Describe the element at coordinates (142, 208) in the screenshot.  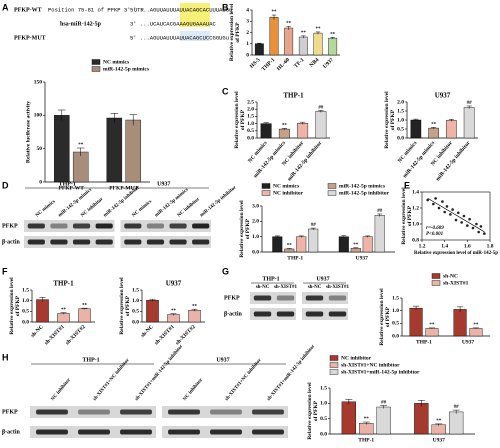
I see `blot-lane-label: NC mimics` at that location.